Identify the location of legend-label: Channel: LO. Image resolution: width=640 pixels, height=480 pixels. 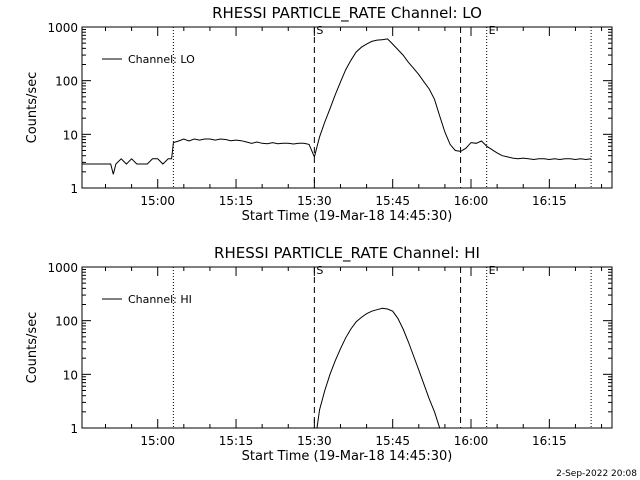
(161, 59).